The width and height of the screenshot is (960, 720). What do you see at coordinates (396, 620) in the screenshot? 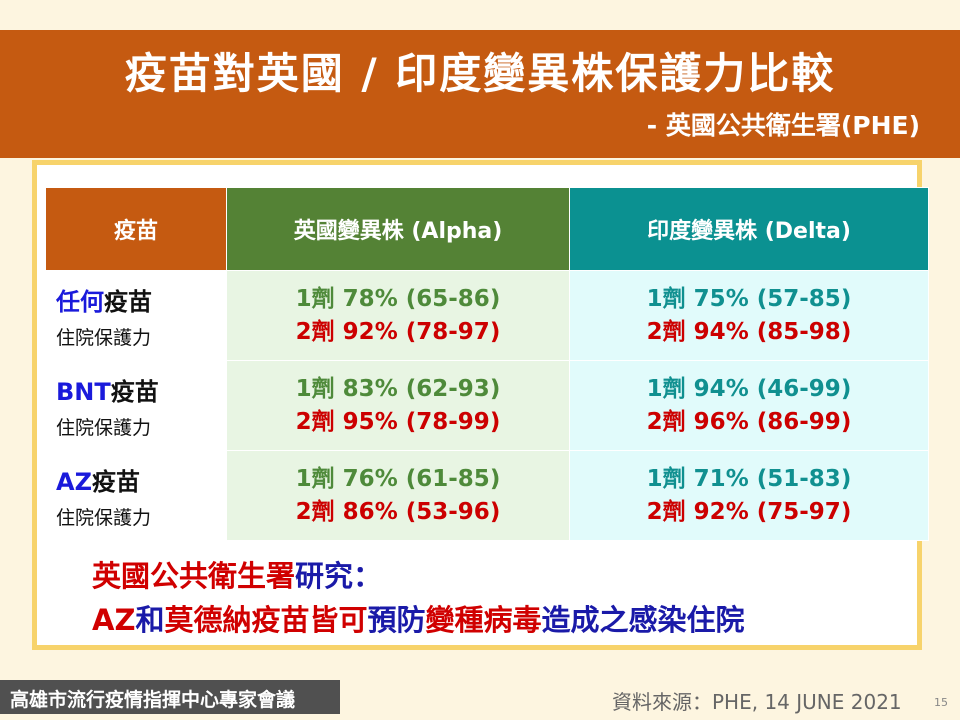
I see `conclusion-part: 預防` at bounding box center [396, 620].